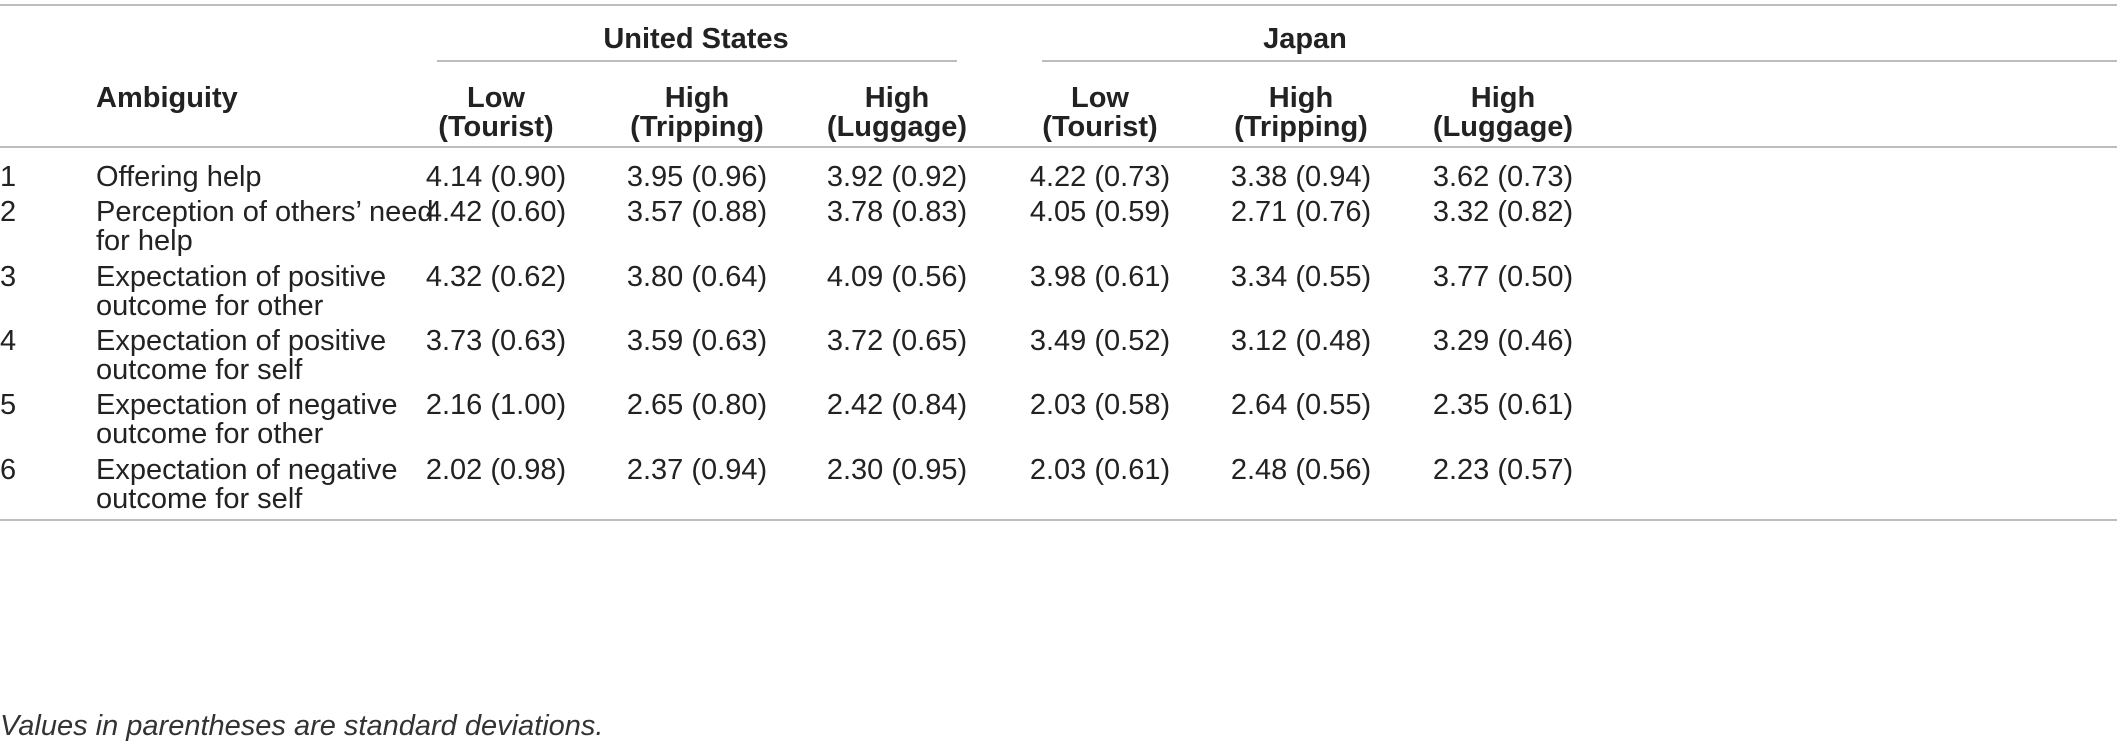 The height and width of the screenshot is (751, 2117). Describe the element at coordinates (1058, 520) in the screenshot. I see `table-bottom-rule` at that location.